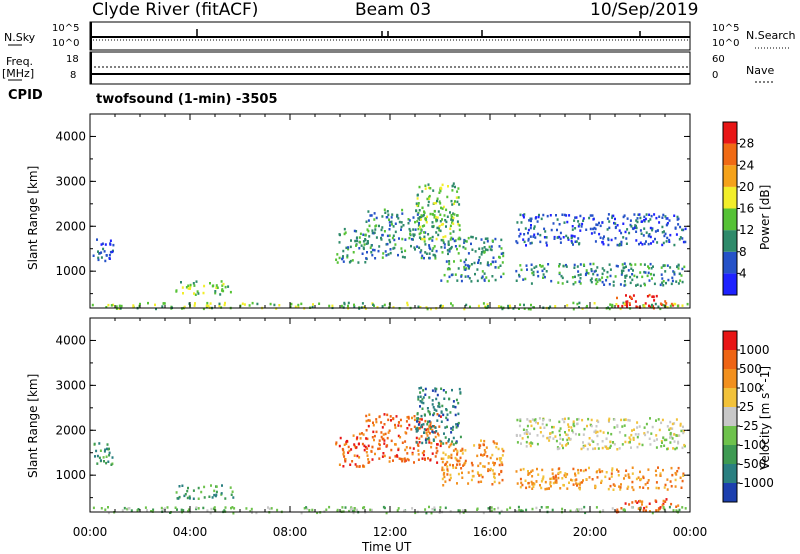 The image size is (800, 554). Describe the element at coordinates (387, 547) in the screenshot. I see `x-axis-title: Time UT` at that location.